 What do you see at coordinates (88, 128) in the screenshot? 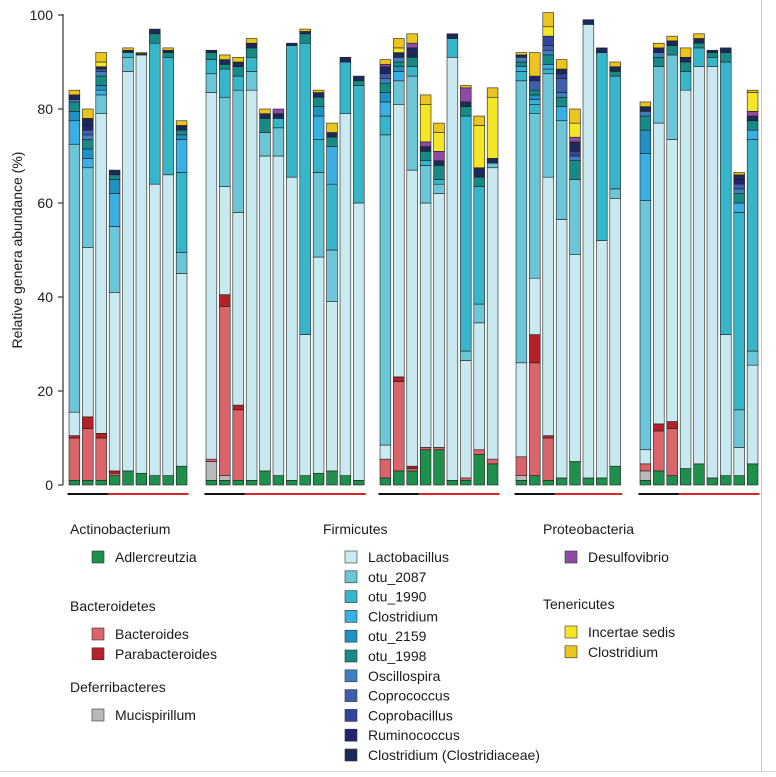
I see `bar-segment-rum` at bounding box center [88, 128].